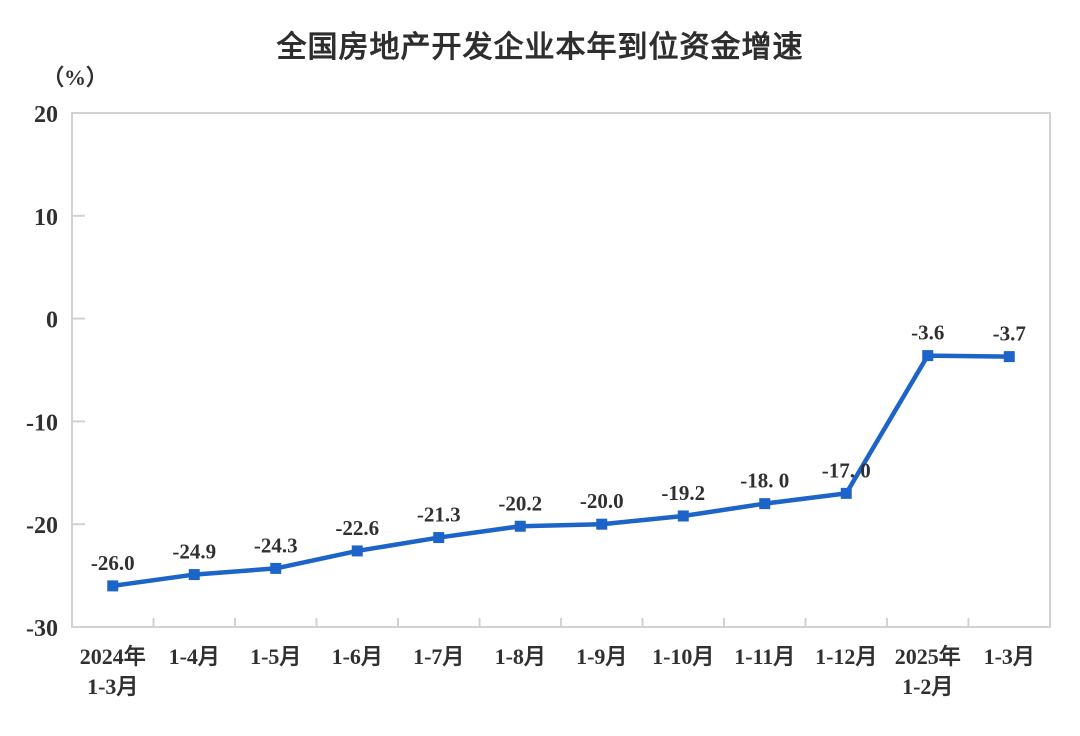 The width and height of the screenshot is (1080, 736). Describe the element at coordinates (439, 515) in the screenshot. I see `data-label: -21.3` at that location.